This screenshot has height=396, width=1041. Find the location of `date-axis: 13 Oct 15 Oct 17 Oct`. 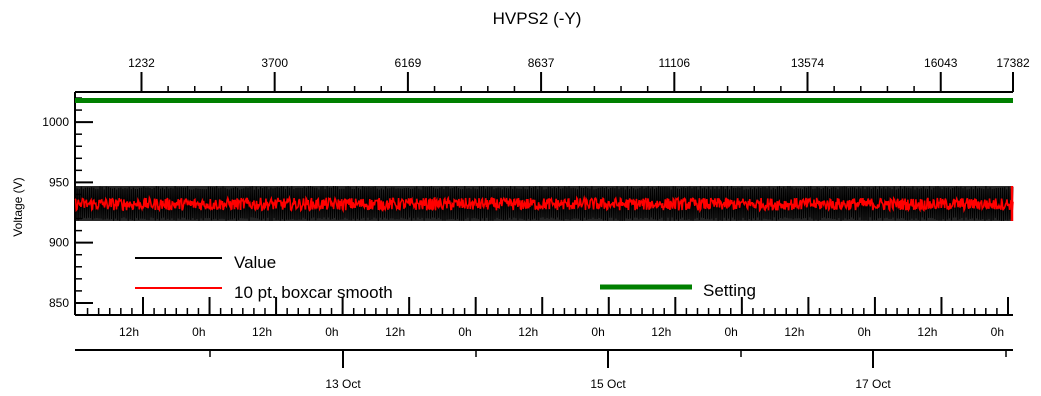

date-axis: 13 Oct 15 Oct 17 Oct is located at coordinates (544, 370).